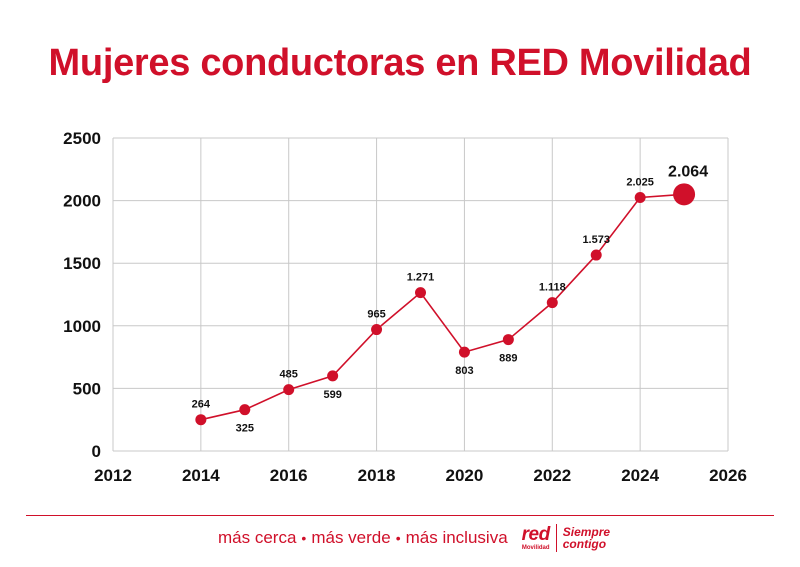  What do you see at coordinates (688, 171) in the screenshot?
I see `data-label: 2.064` at bounding box center [688, 171].